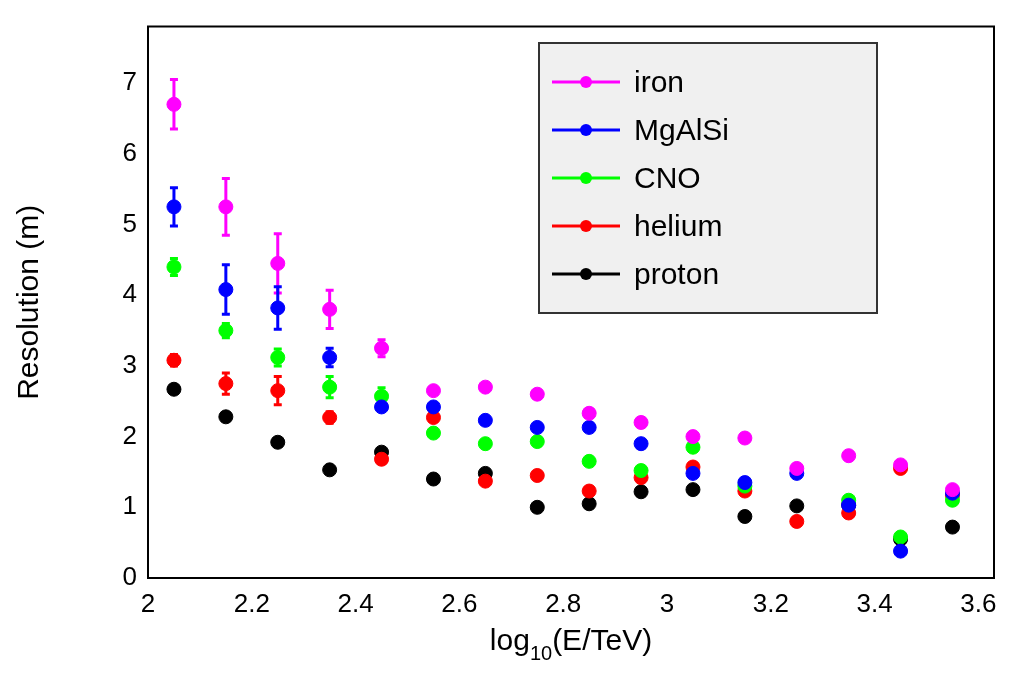 The image size is (1014, 680). Describe the element at coordinates (677, 274) in the screenshot. I see `legend-label: proton` at that location.